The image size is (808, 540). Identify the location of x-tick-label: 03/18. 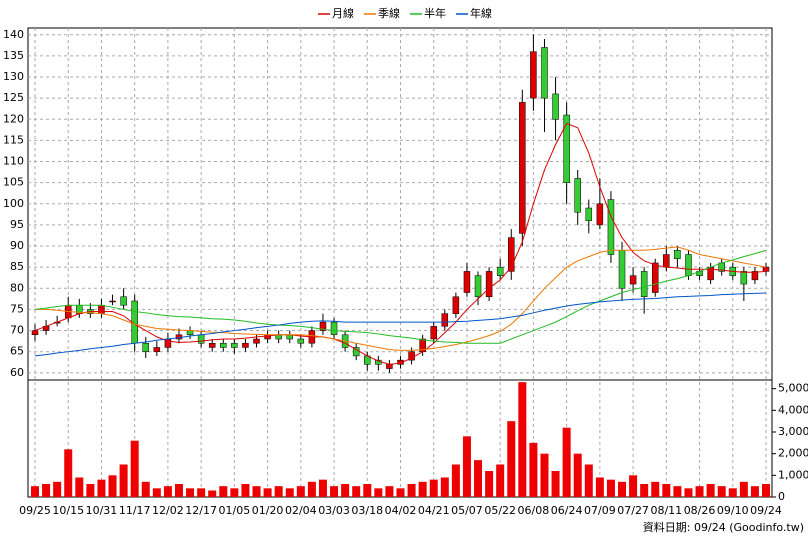
(367, 510).